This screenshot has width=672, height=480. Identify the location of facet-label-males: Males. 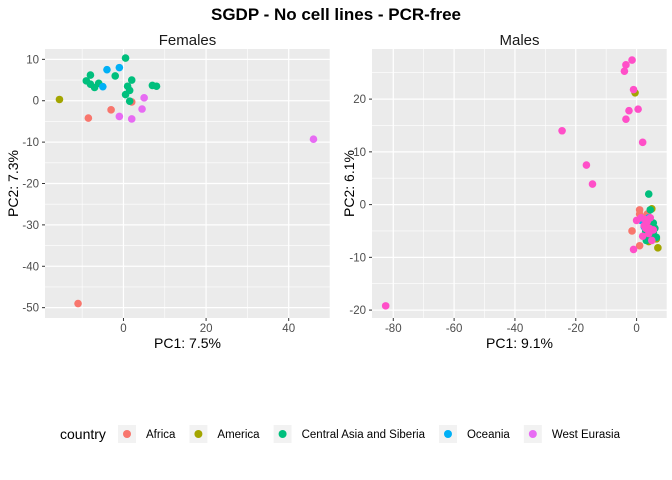
(519, 40).